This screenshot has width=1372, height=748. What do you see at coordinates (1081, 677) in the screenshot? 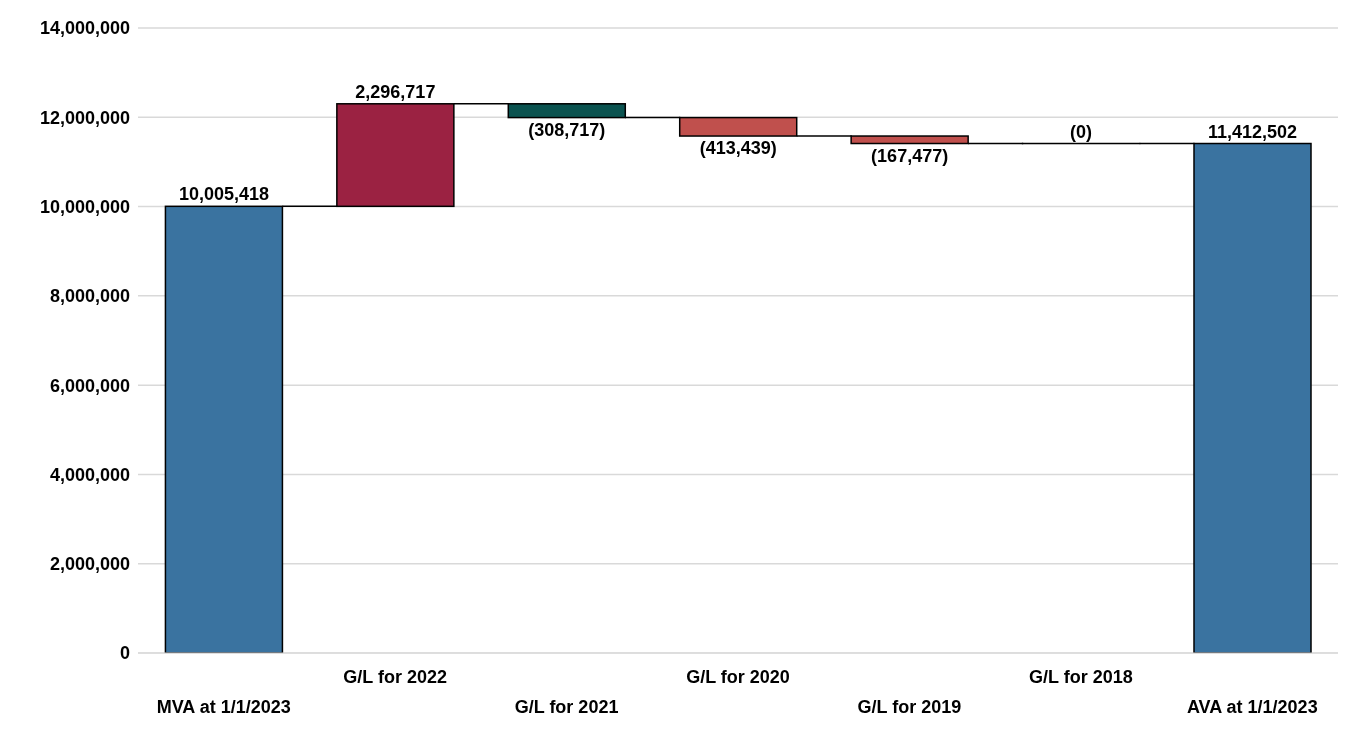
I see `x-tick-label: G/L for 2018` at bounding box center [1081, 677].